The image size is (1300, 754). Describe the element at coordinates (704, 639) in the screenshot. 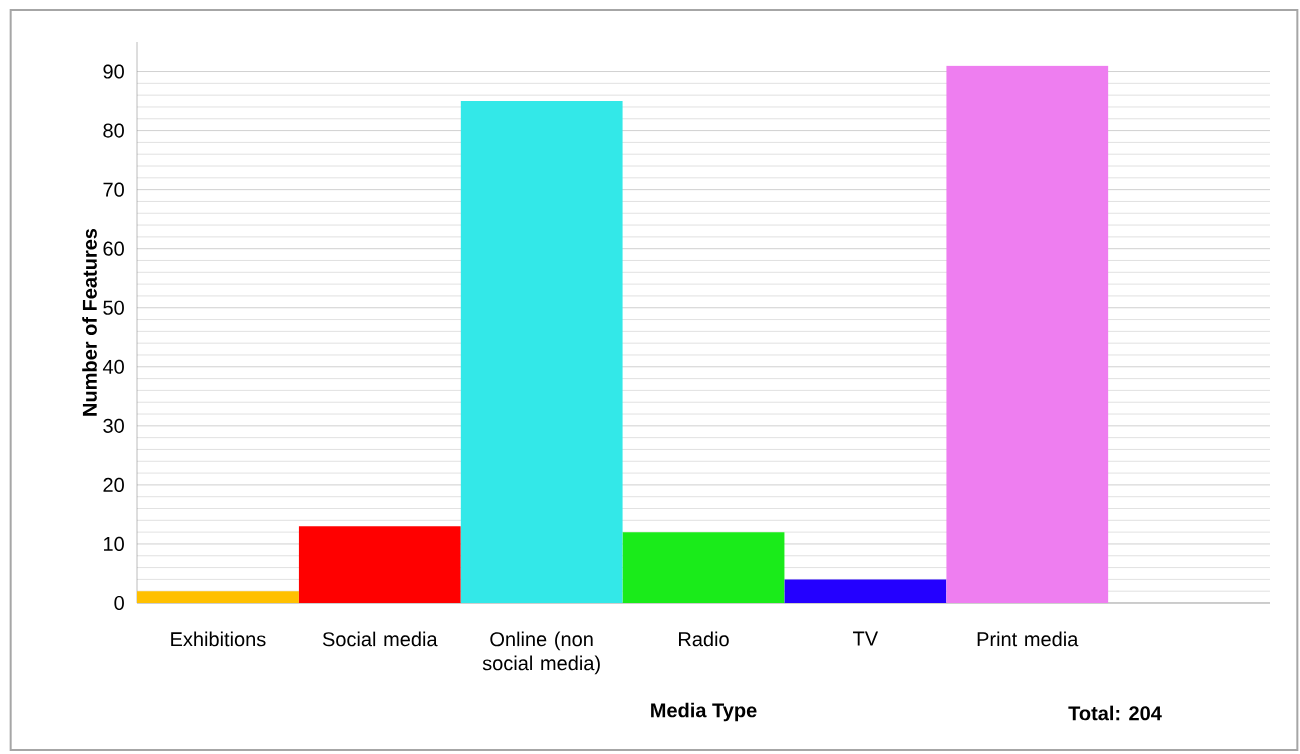

I see `x-tick-label: Radio` at that location.